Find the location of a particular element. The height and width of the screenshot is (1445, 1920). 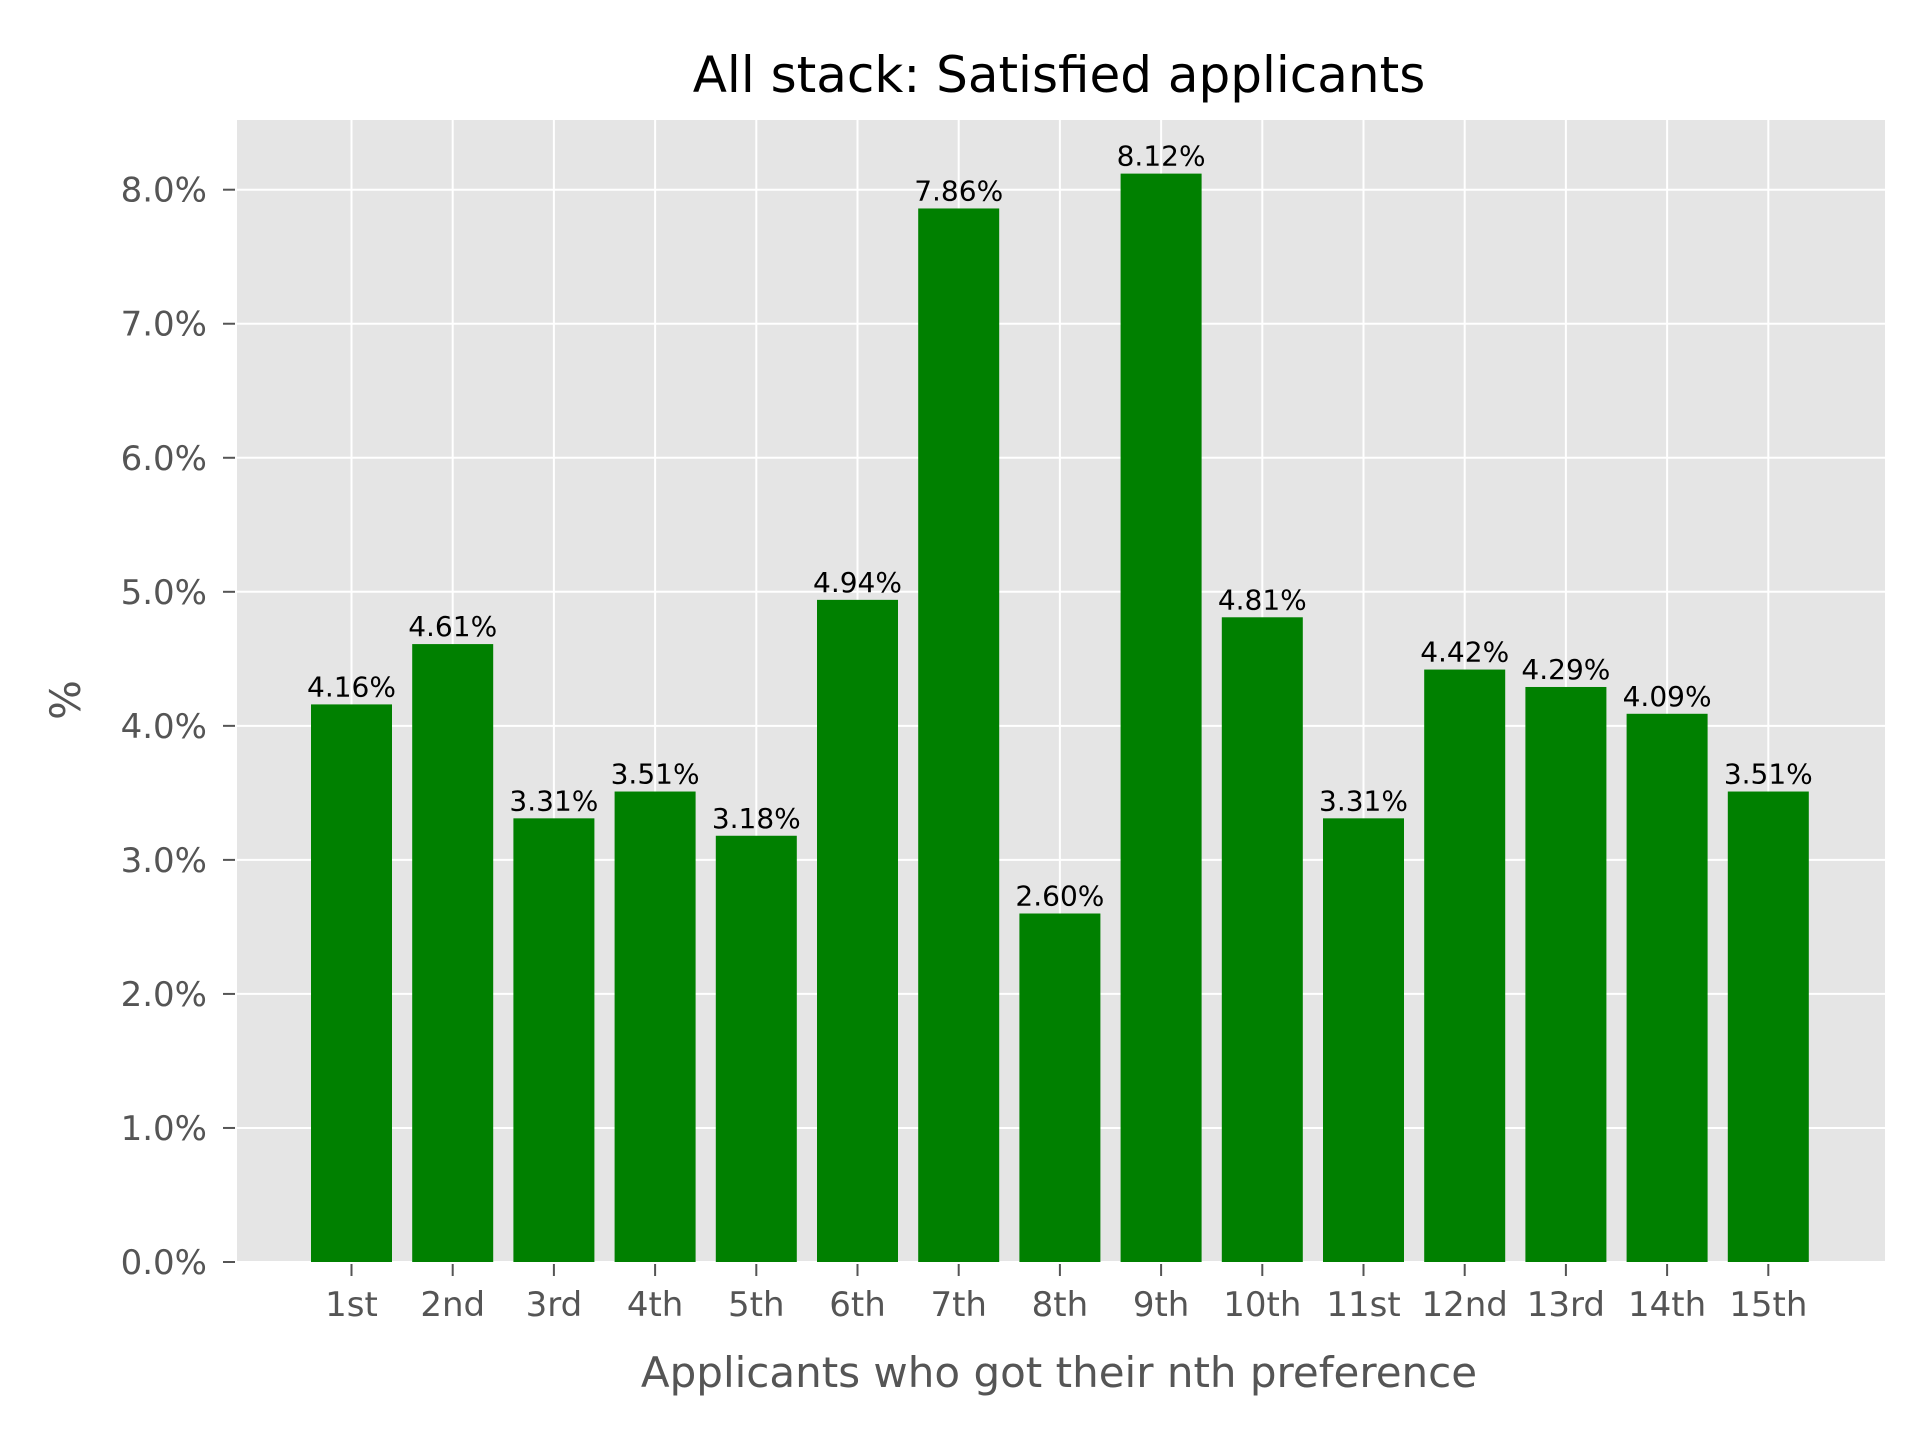

data-label-6th: 4.94% is located at coordinates (857, 582).